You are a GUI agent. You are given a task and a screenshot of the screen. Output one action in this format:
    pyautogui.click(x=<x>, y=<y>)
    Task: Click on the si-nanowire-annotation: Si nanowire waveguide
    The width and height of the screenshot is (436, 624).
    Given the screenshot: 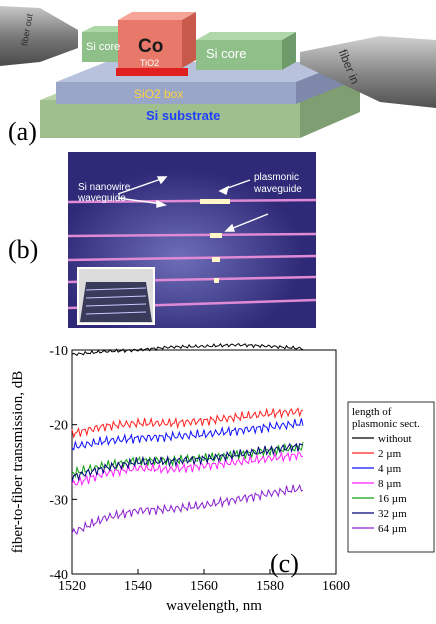 What is the action you would take?
    pyautogui.click(x=105, y=193)
    